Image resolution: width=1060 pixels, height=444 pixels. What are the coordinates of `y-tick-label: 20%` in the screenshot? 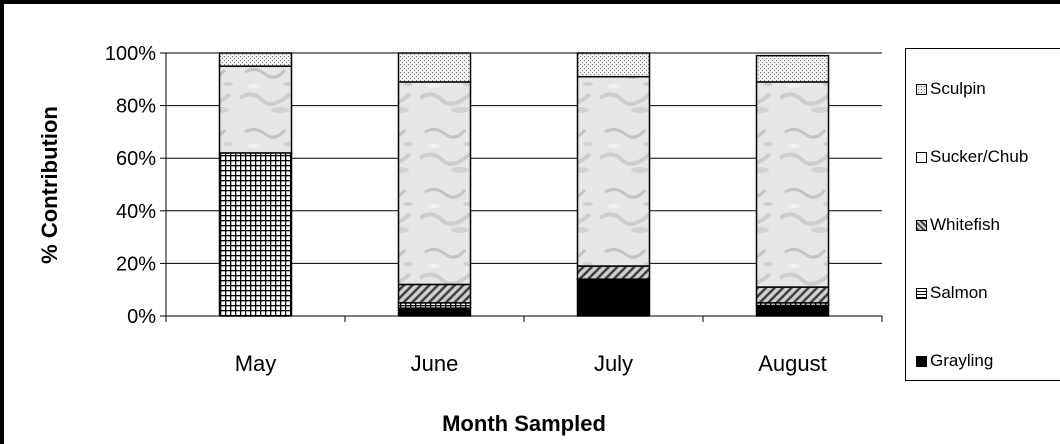 It's located at (136, 264).